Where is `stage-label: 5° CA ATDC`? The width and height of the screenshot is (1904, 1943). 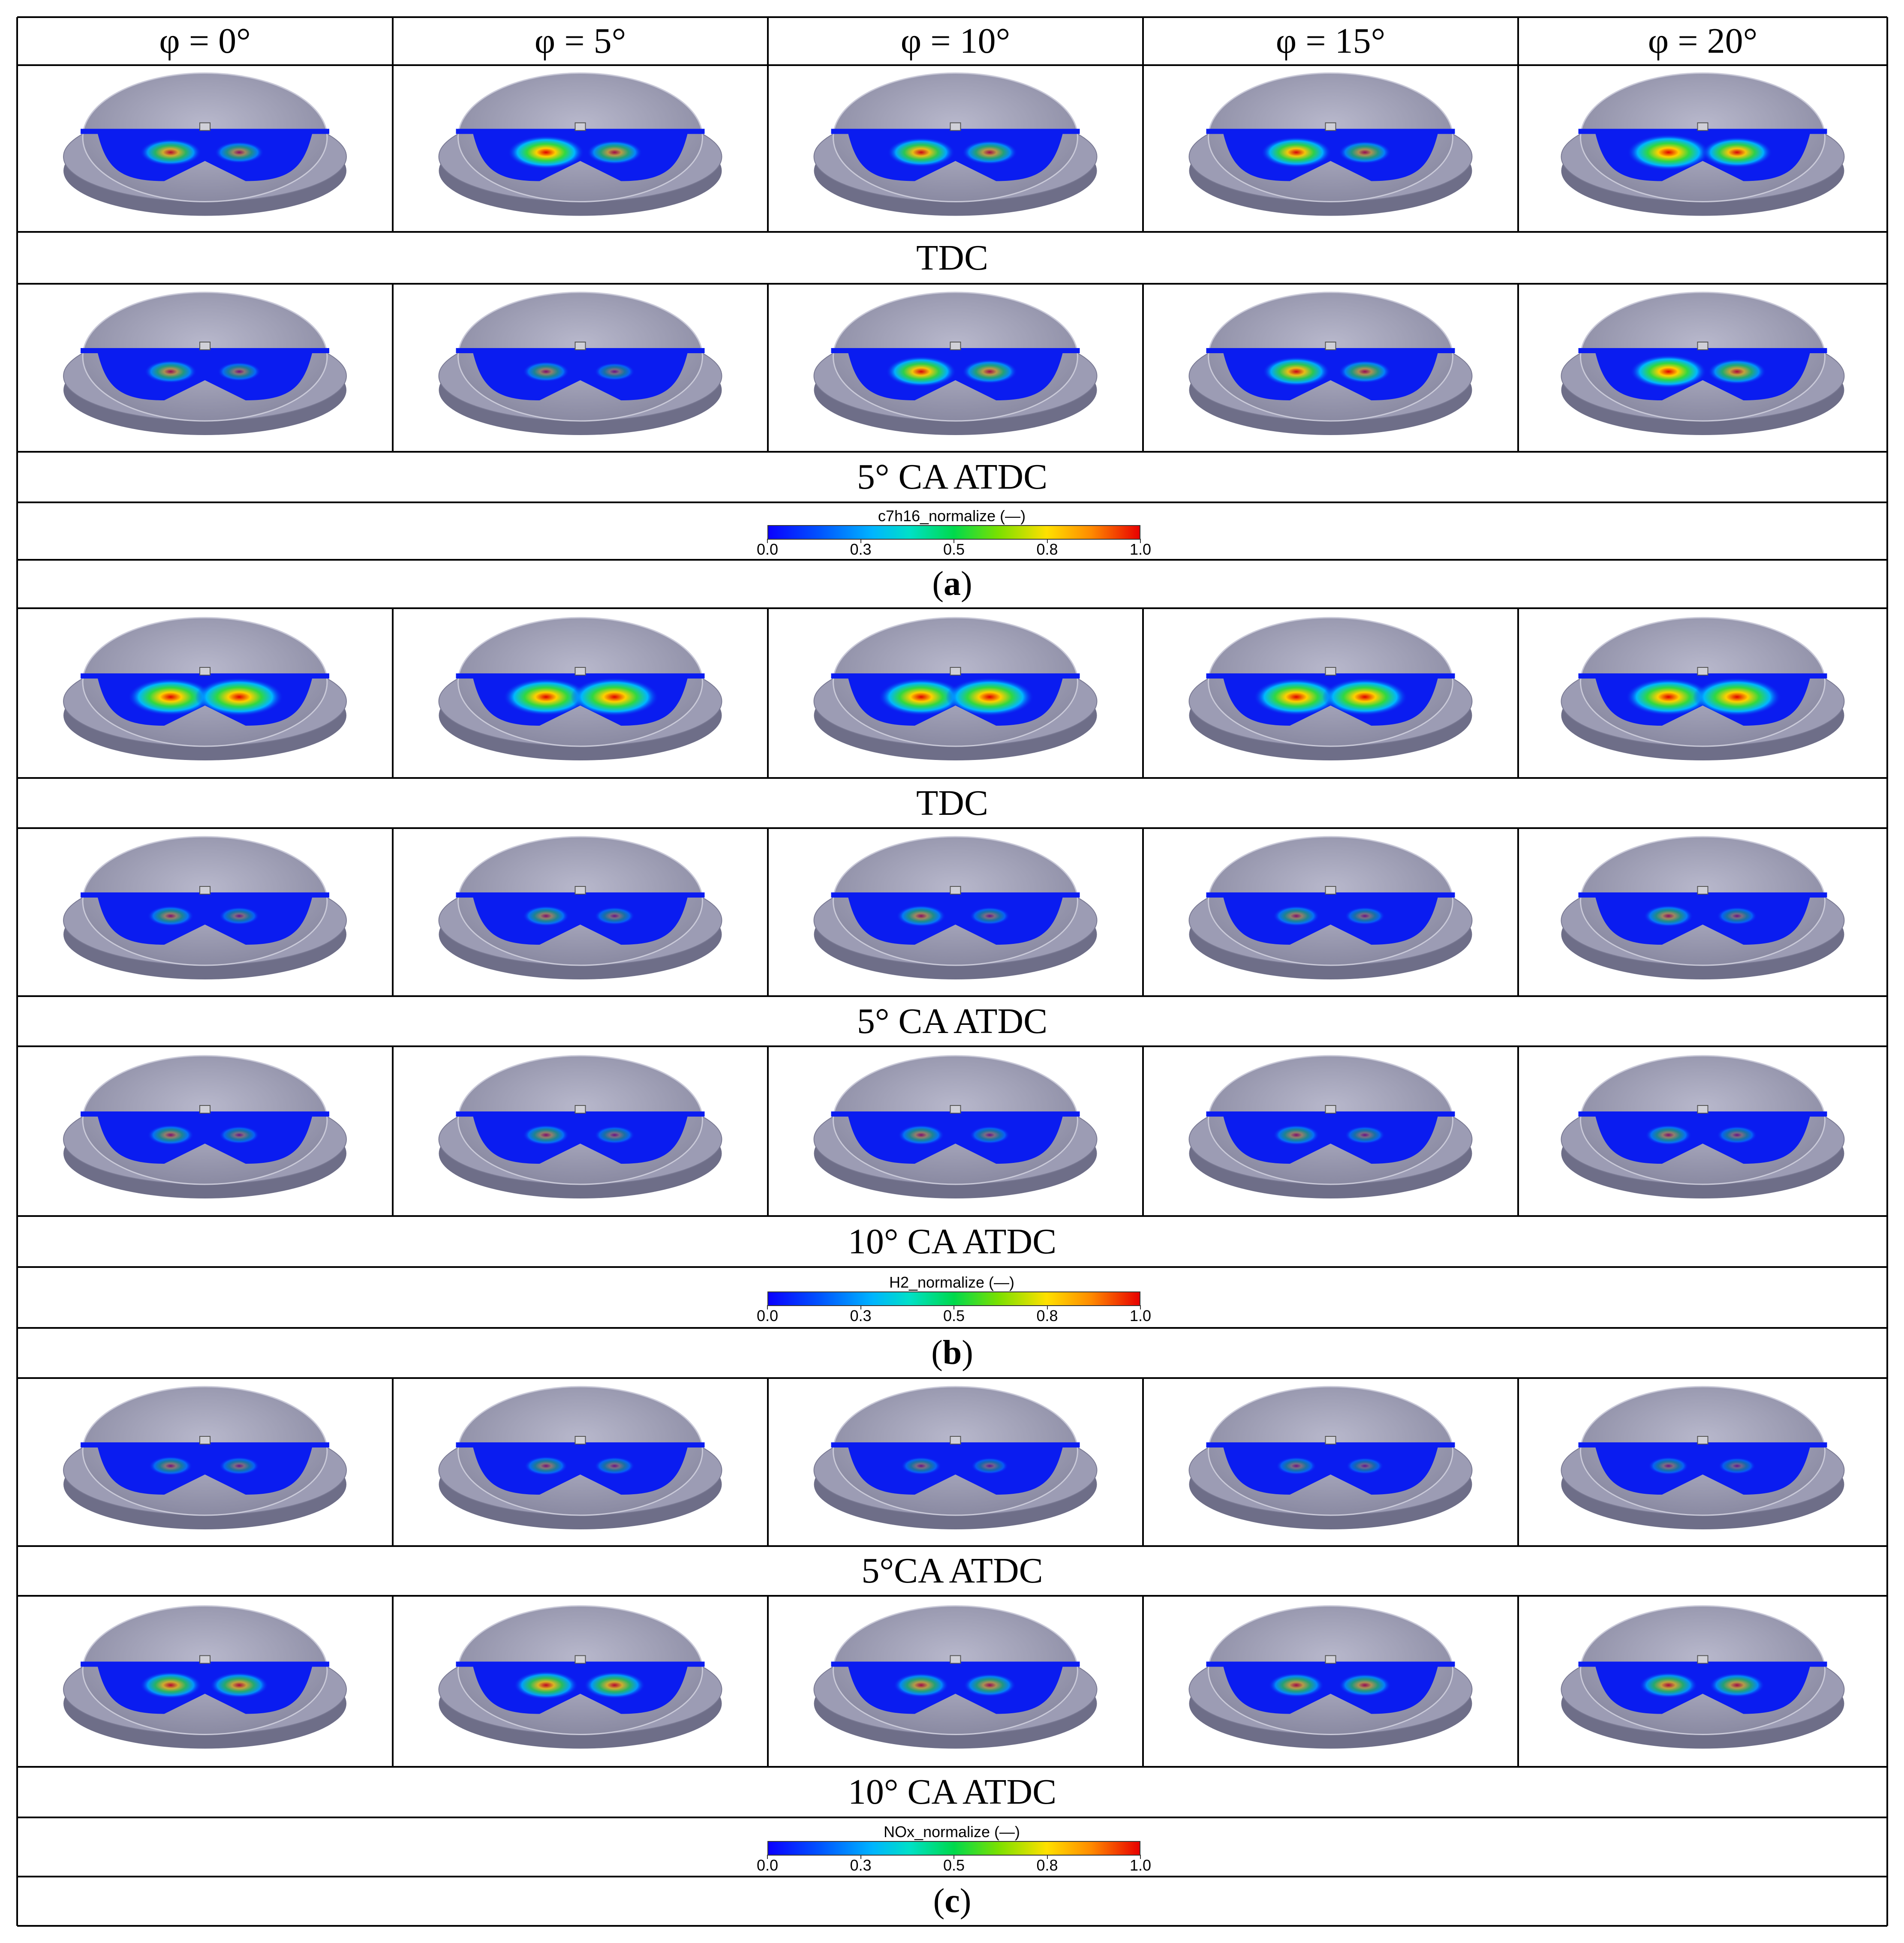
stage-label: 5° CA ATDC is located at coordinates (952, 477).